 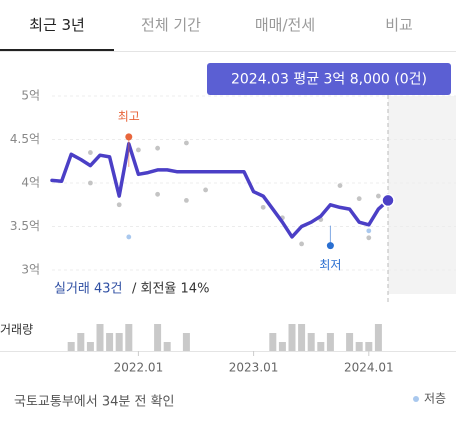 I want to click on tooltip-text: 2024.03 평균 3억 8,000 (0건), so click(x=329, y=80).